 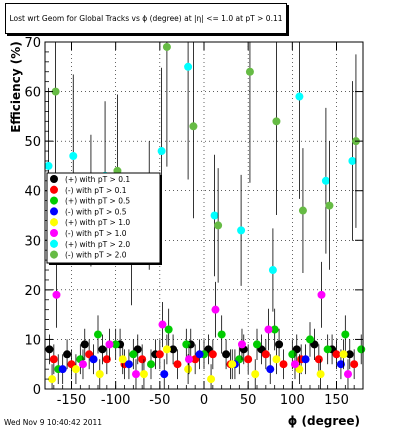 I want to click on x-tick-label: -150, so click(x=72, y=400).